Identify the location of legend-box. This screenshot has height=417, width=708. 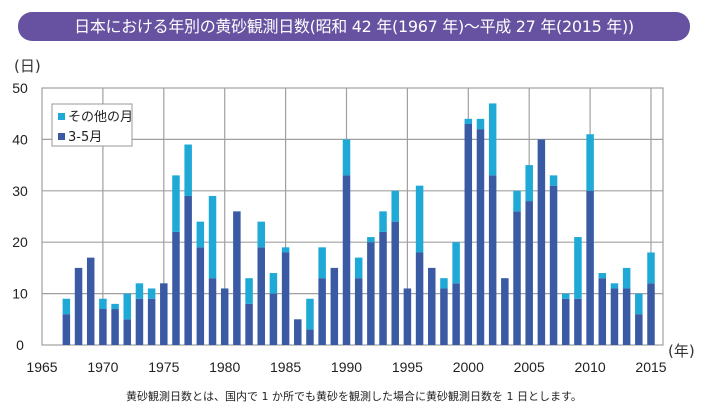
(92, 125).